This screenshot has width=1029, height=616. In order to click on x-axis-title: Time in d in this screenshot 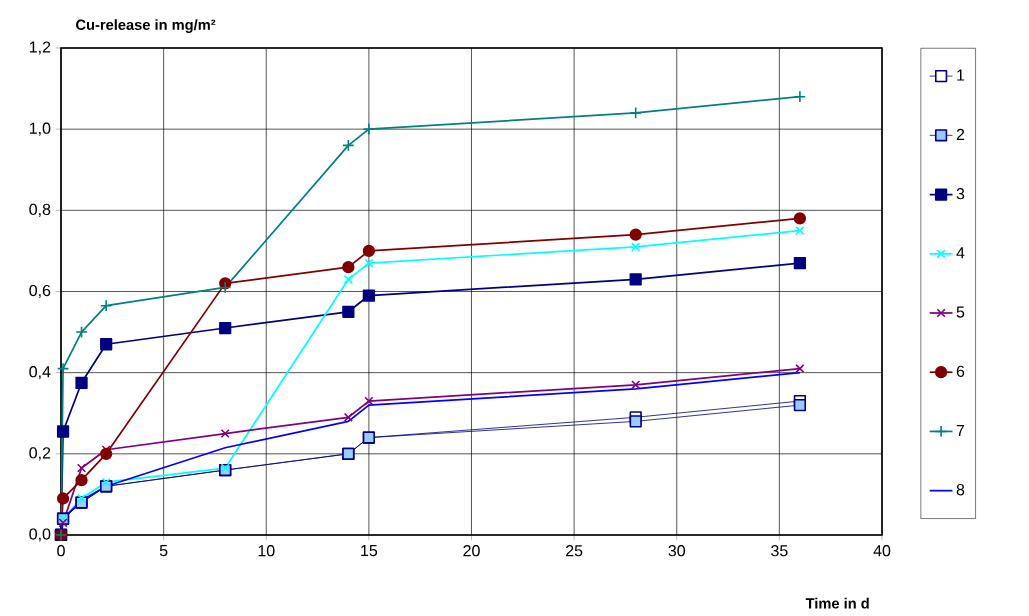, I will do `click(837, 603)`.